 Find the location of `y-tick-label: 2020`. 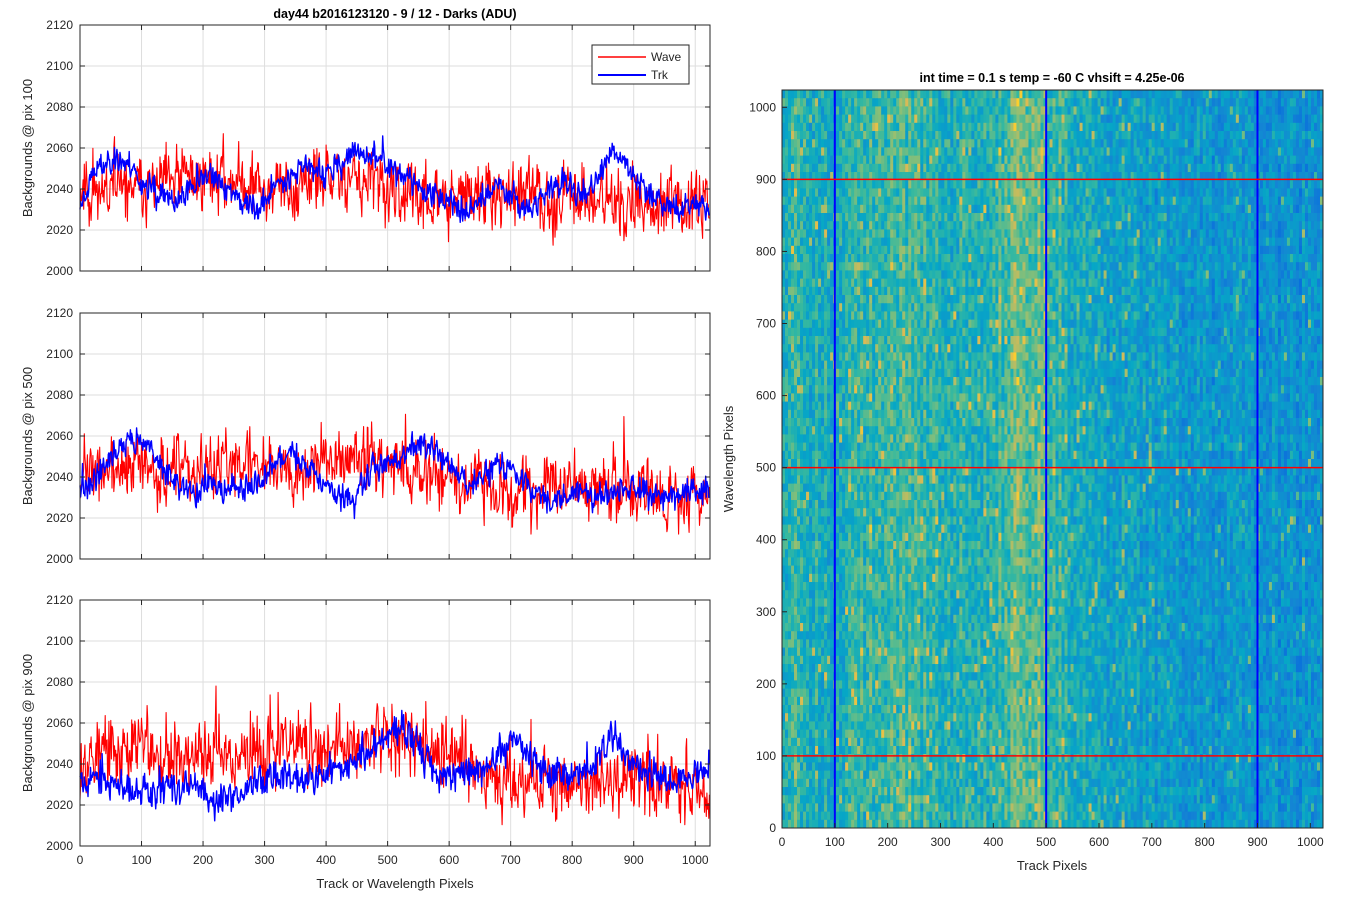

y-tick-label: 2020 is located at coordinates (59, 805).